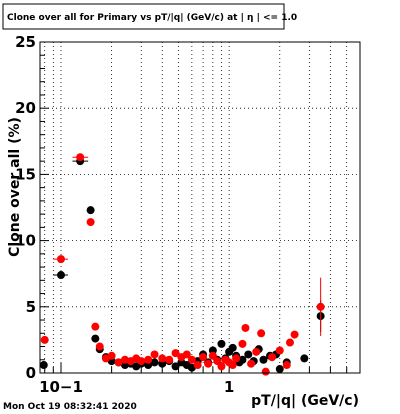  Describe the element at coordinates (70, 407) in the screenshot. I see `timestamp: Mon Oct 19 08:32:41 2020` at that location.